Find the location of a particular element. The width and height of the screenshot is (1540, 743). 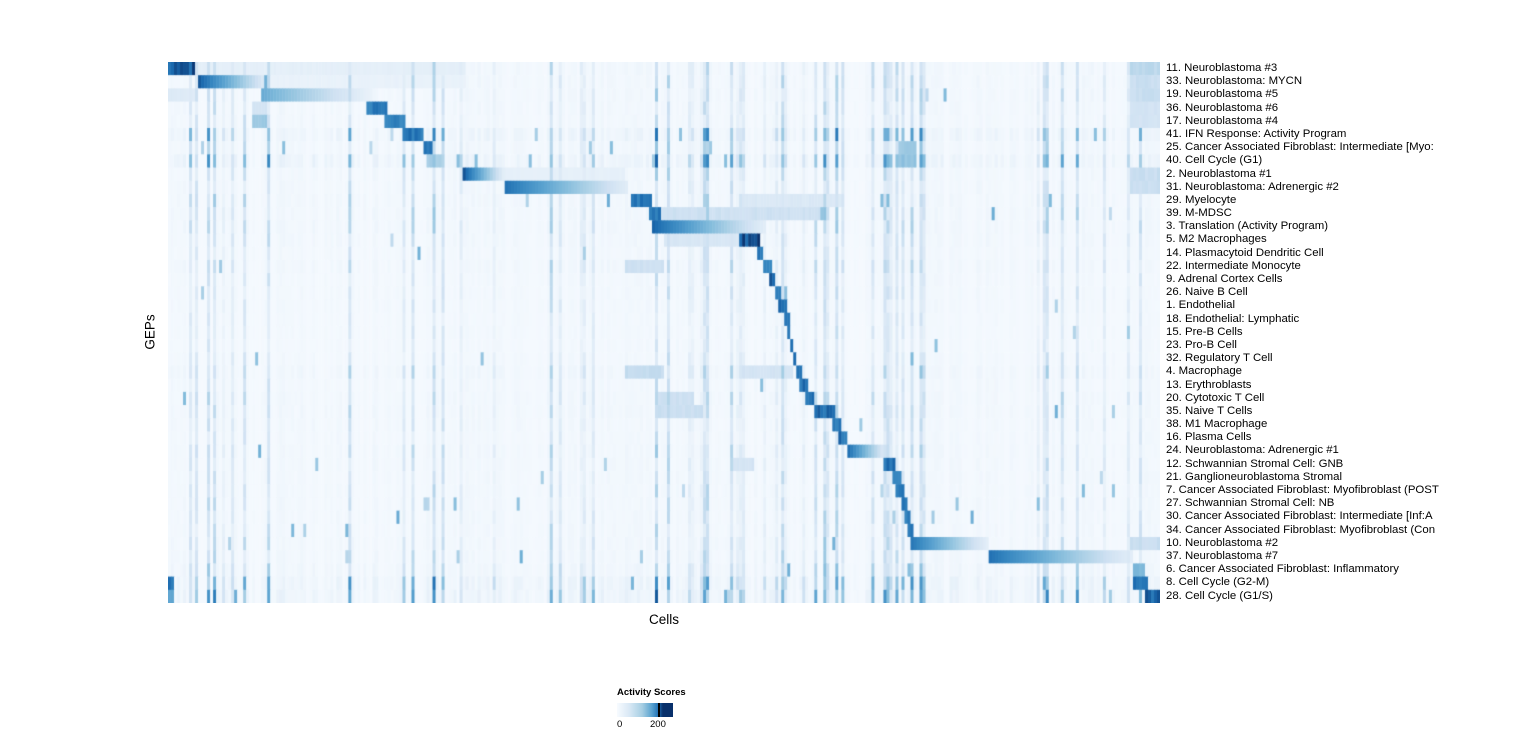

row-label: 26. Naive B Cell is located at coordinates (1207, 292).